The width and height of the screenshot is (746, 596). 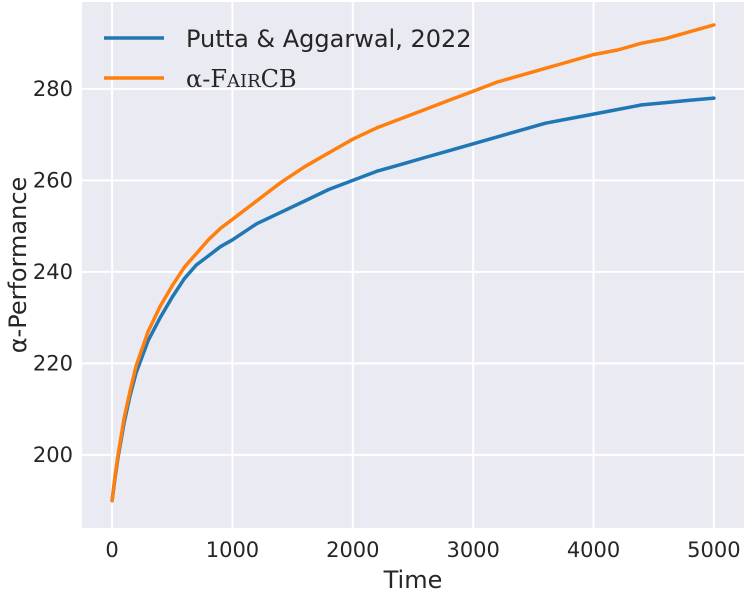 I want to click on legend-label-putta: Putta & Aggarwal, 2022, so click(x=329, y=39).